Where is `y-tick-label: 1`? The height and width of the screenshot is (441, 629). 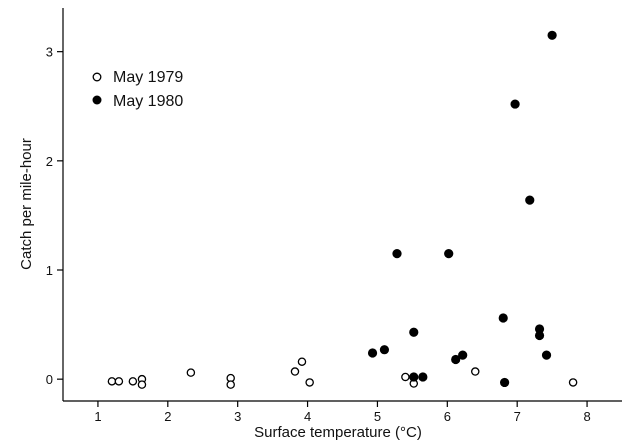 y-tick-label: 1 is located at coordinates (49, 270).